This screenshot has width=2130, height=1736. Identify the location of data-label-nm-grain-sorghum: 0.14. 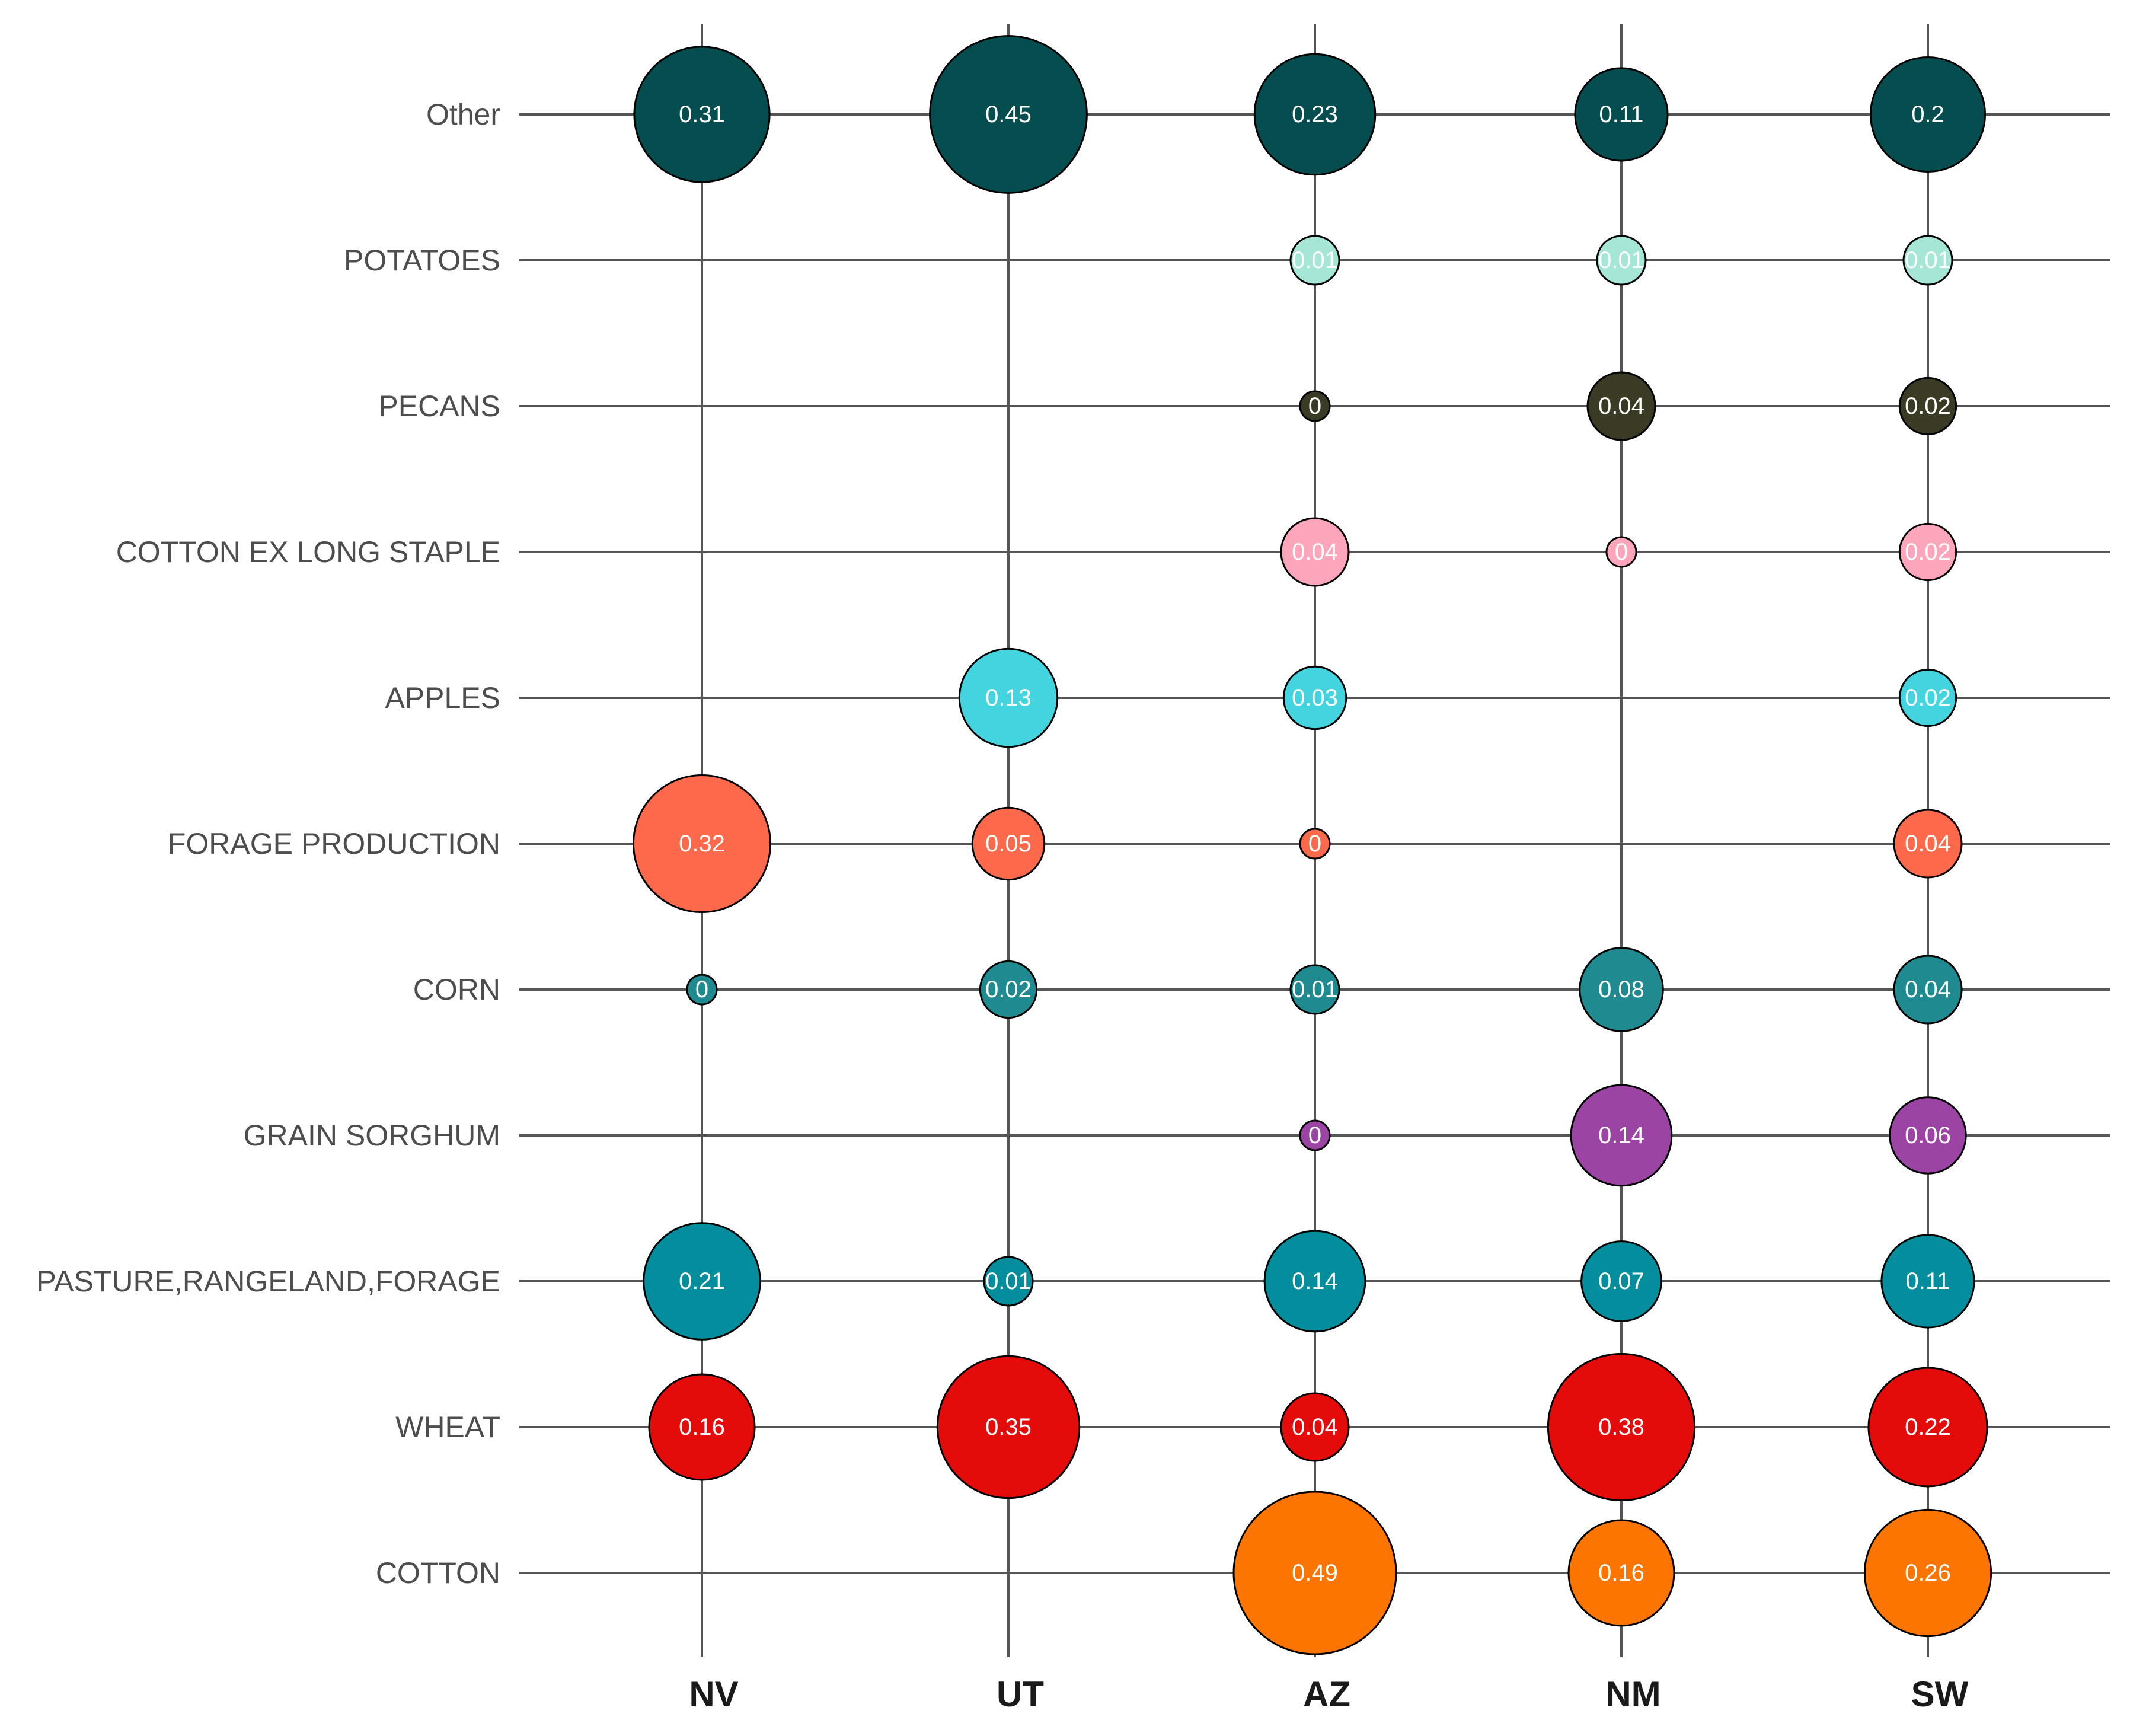
(1621, 1135).